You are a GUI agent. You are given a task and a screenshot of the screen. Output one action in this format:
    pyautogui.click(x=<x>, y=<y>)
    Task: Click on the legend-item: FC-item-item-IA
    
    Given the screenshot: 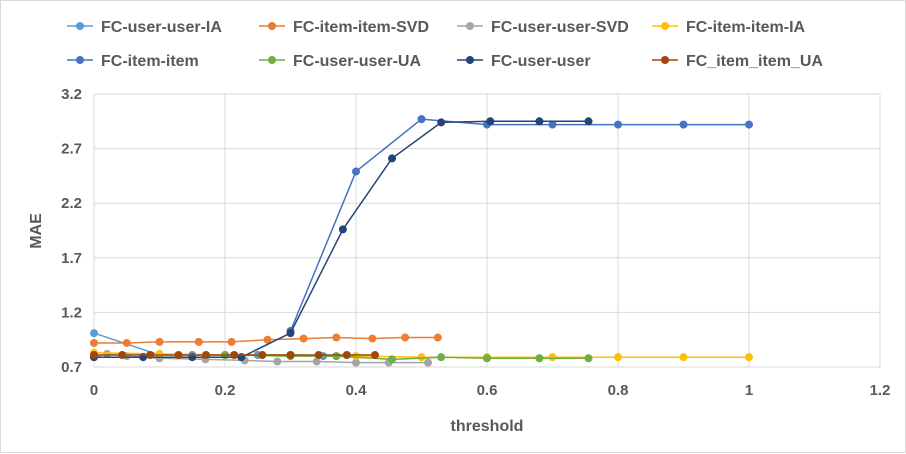 What is the action you would take?
    pyautogui.click(x=729, y=27)
    